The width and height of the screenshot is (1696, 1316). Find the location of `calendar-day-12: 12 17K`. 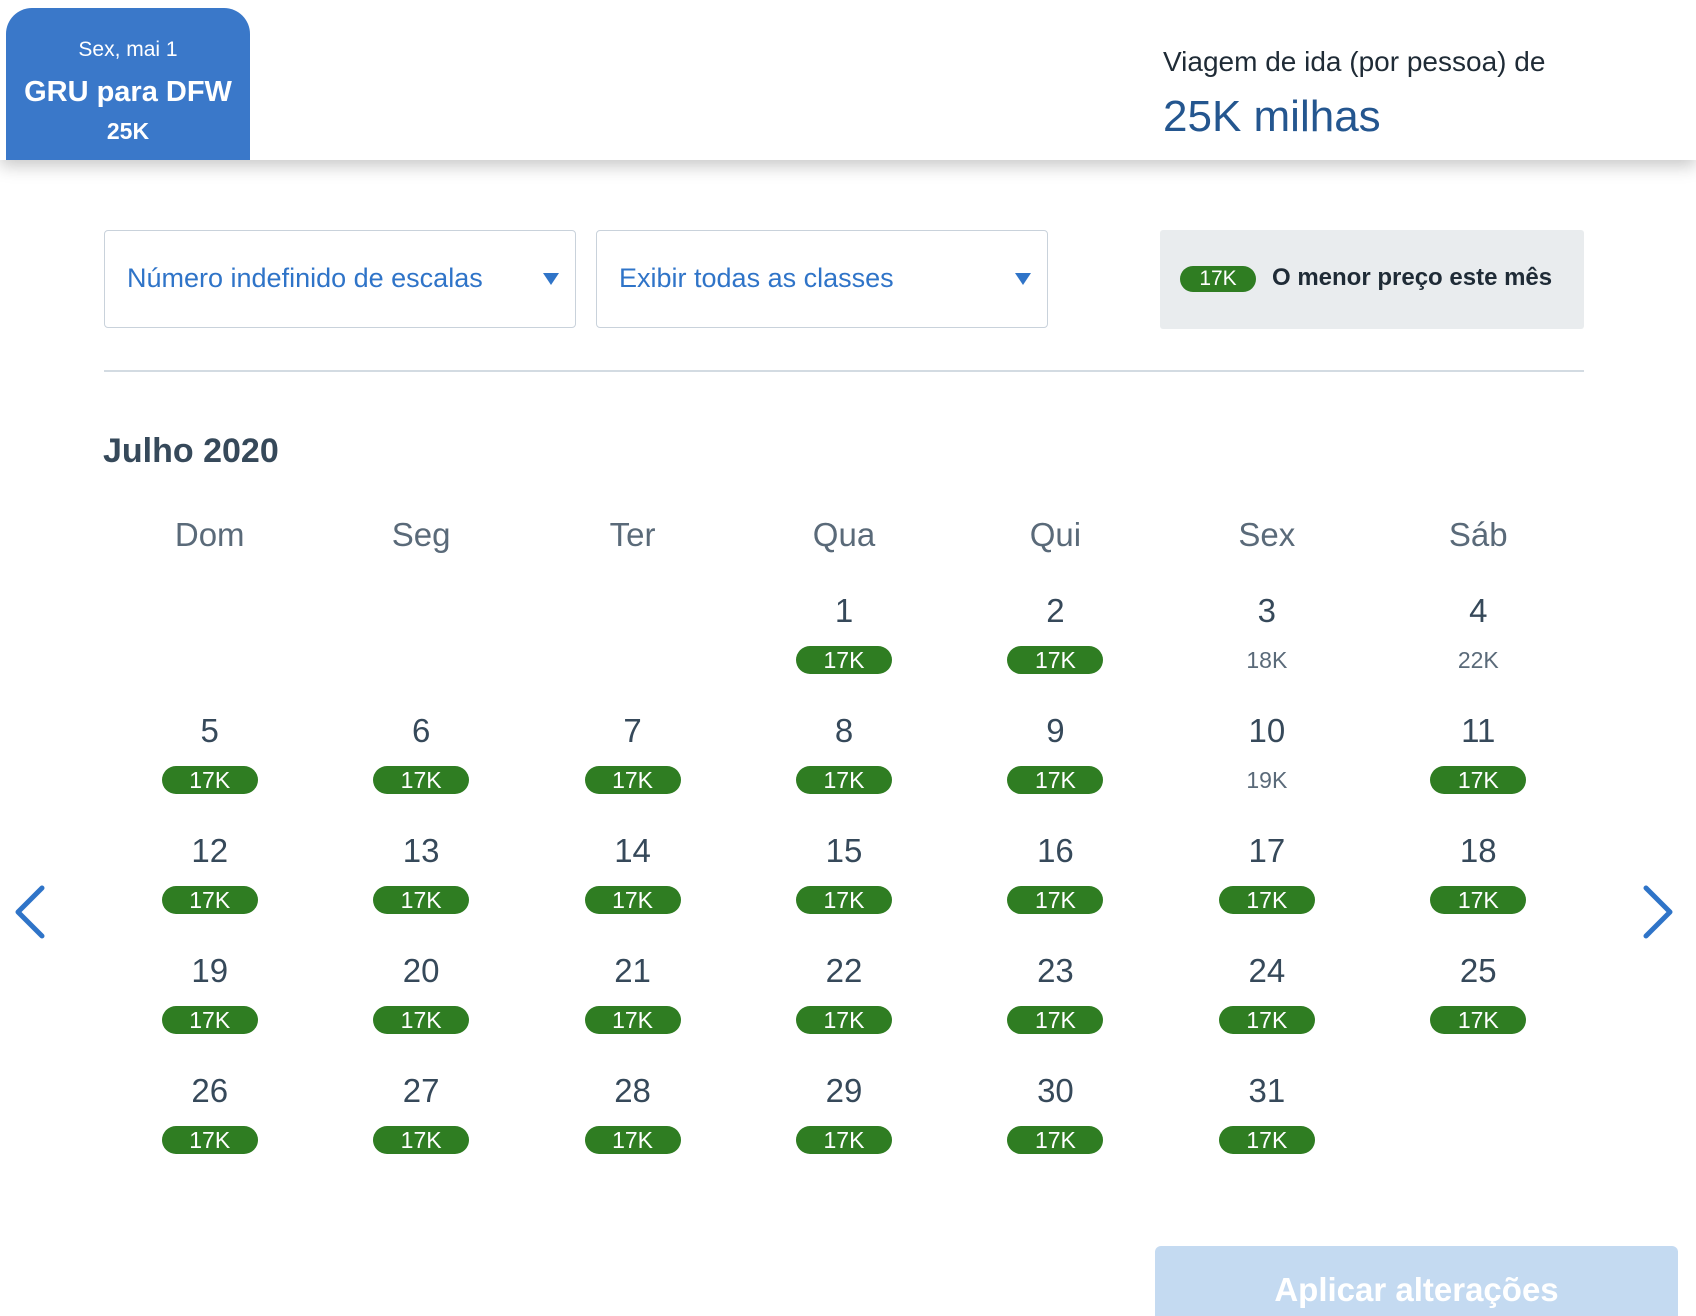

calendar-day-12: 12 17K is located at coordinates (209, 880).